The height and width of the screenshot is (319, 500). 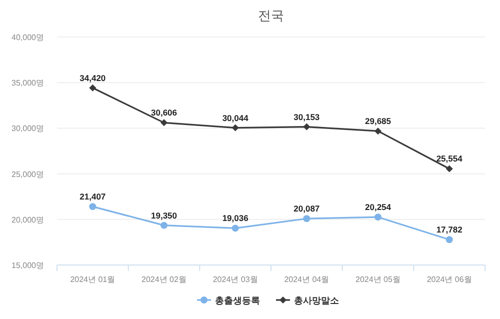 What do you see at coordinates (164, 215) in the screenshot?
I see `data-label: 19,350` at bounding box center [164, 215].